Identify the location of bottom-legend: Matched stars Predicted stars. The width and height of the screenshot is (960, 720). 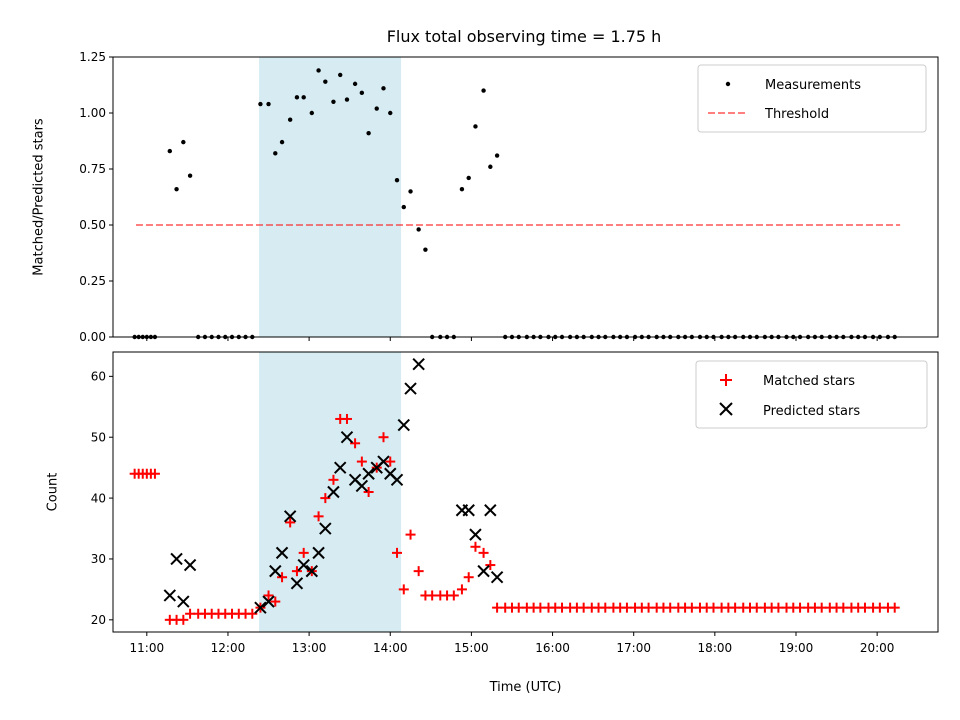
(811, 394).